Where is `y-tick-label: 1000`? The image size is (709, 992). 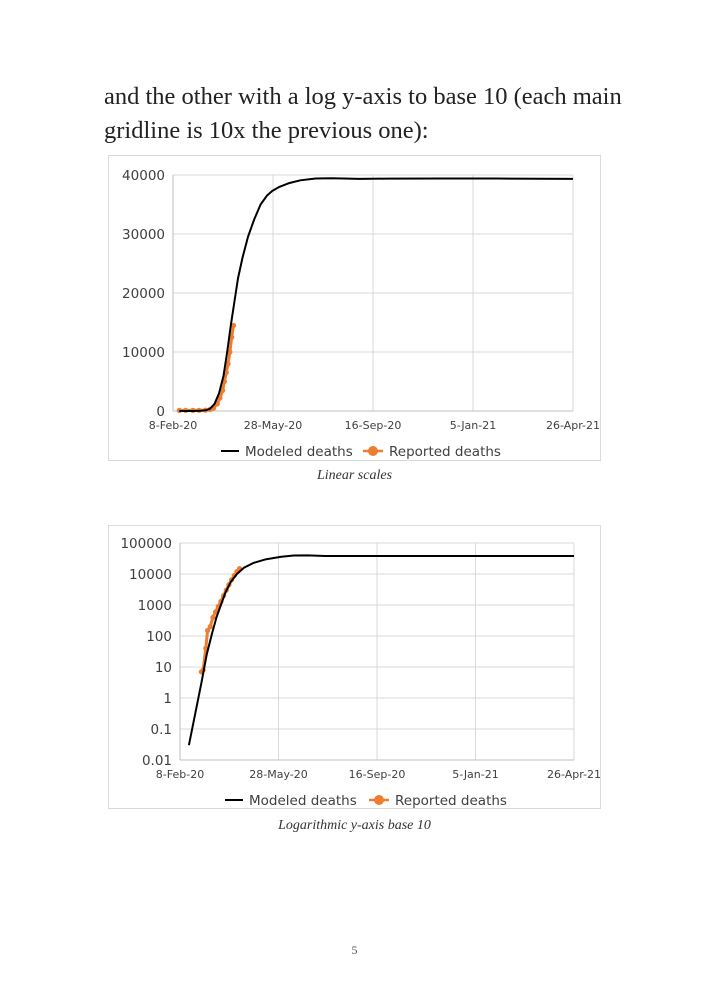 y-tick-label: 1000 is located at coordinates (155, 606).